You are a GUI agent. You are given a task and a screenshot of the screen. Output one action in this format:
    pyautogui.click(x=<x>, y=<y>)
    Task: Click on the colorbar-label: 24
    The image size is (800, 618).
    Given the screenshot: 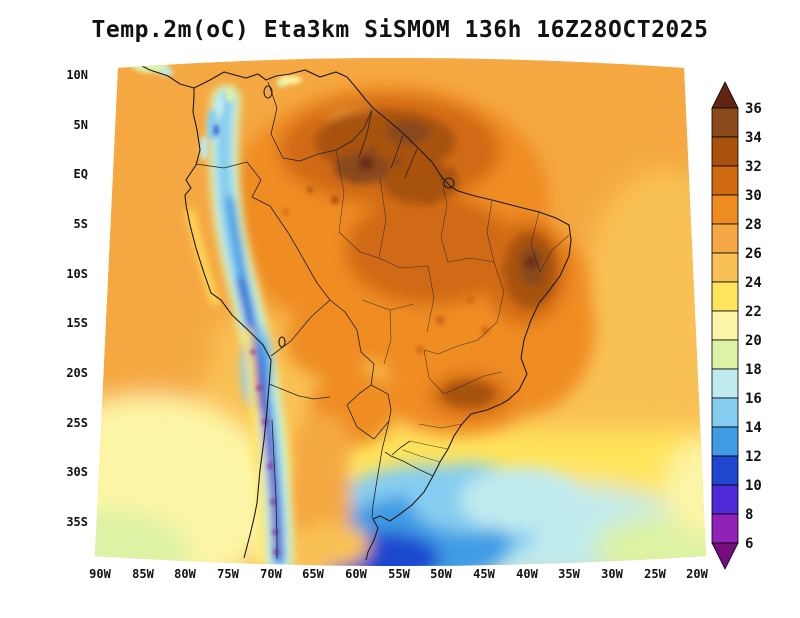 What is the action you would take?
    pyautogui.click(x=753, y=283)
    